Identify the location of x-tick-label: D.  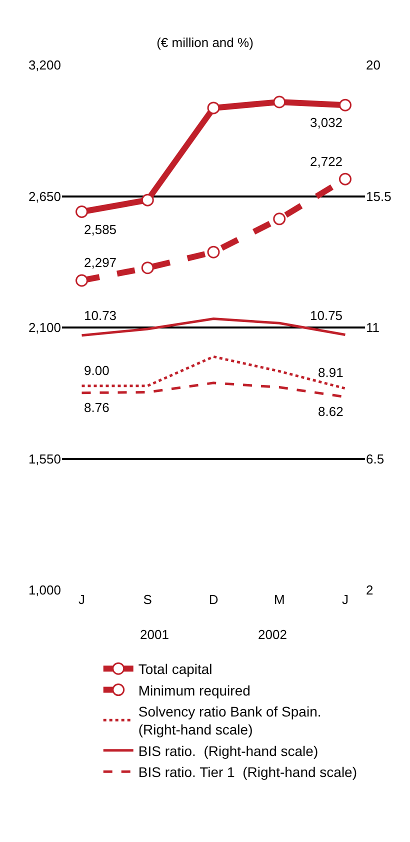
(213, 599).